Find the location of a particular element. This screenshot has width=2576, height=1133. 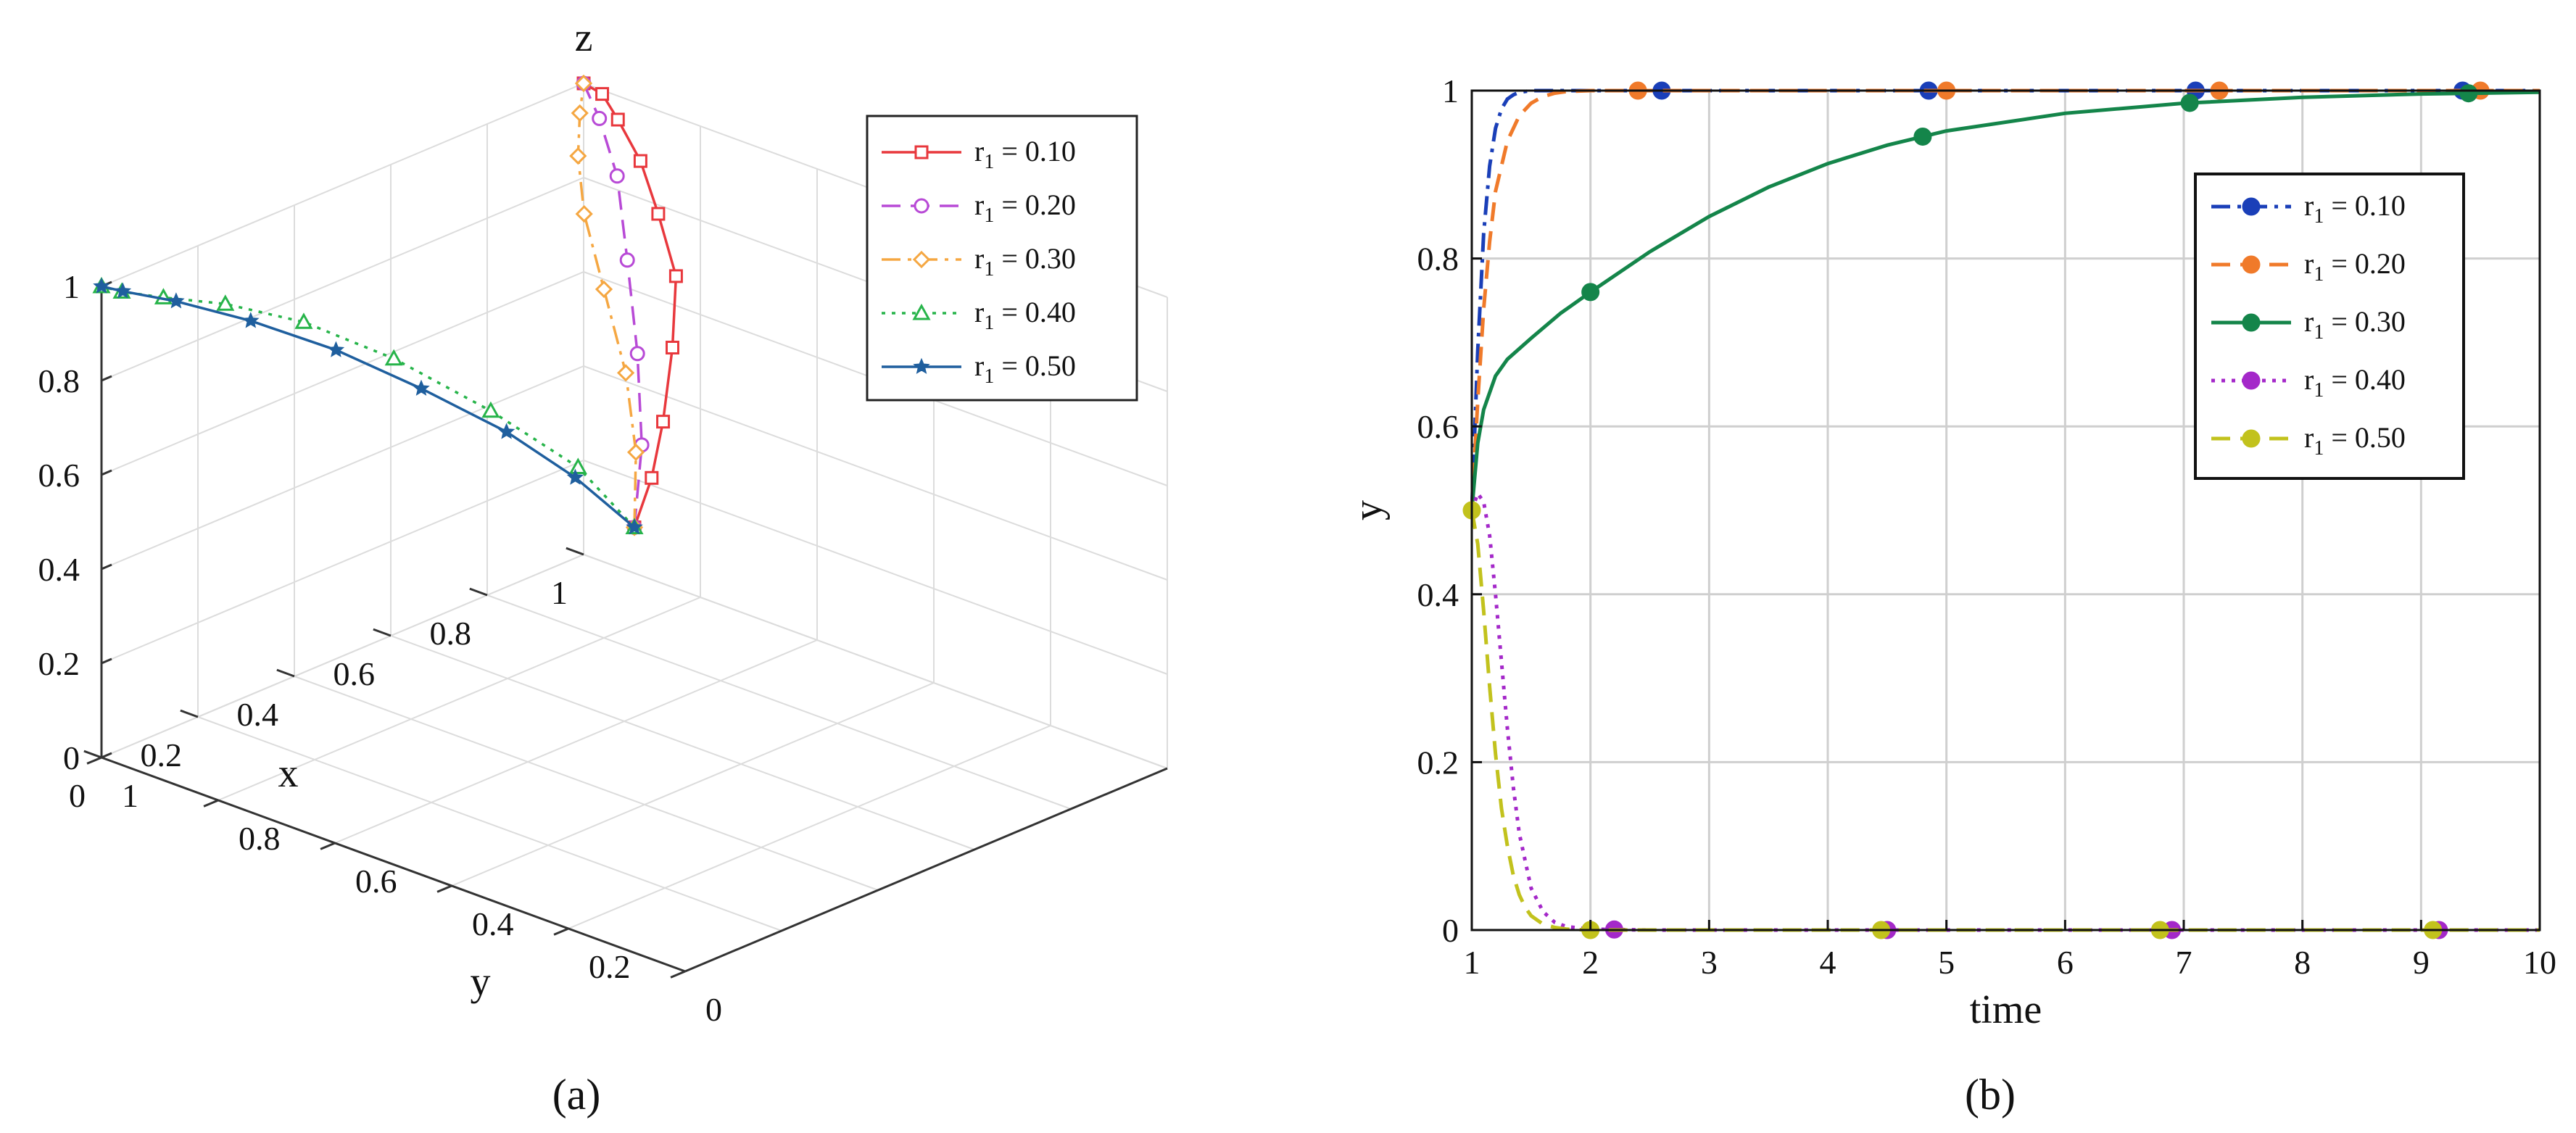

z-tick-label: 0.4 is located at coordinates (59, 569).